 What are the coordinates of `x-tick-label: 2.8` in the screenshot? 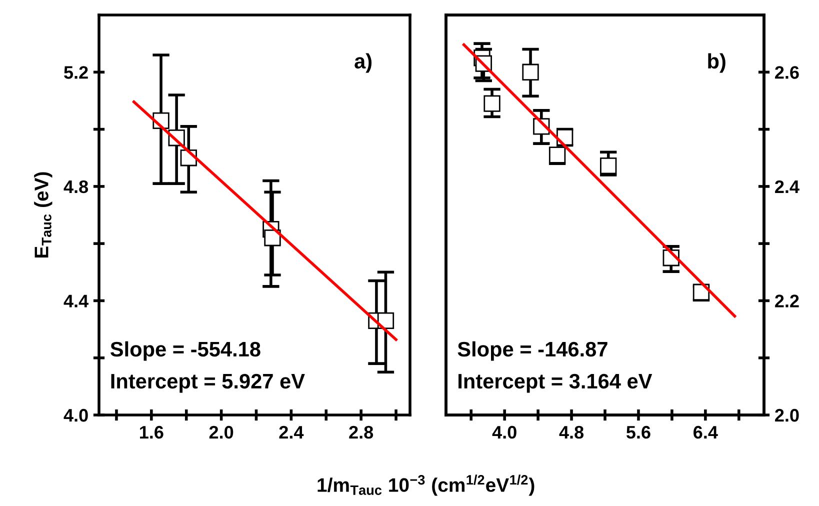 It's located at (361, 432).